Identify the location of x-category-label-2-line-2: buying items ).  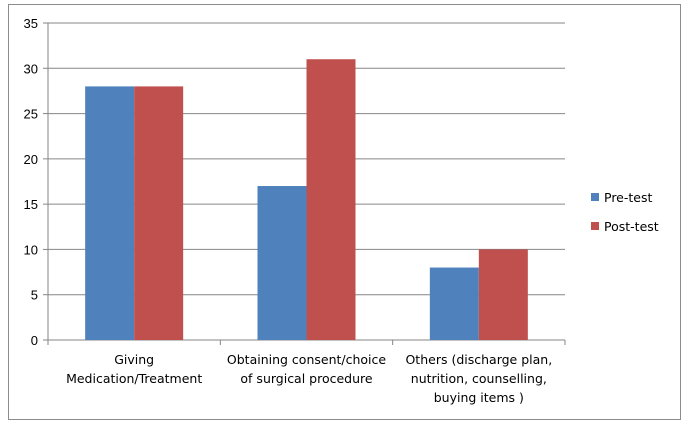
(479, 397).